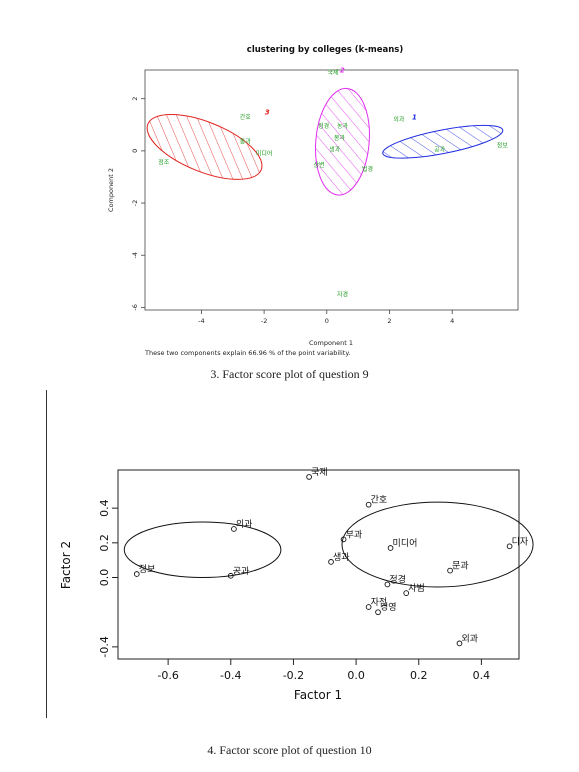 The width and height of the screenshot is (579, 772). What do you see at coordinates (104, 578) in the screenshot?
I see `chart2-y-tick-label: 0.0` at bounding box center [104, 578].